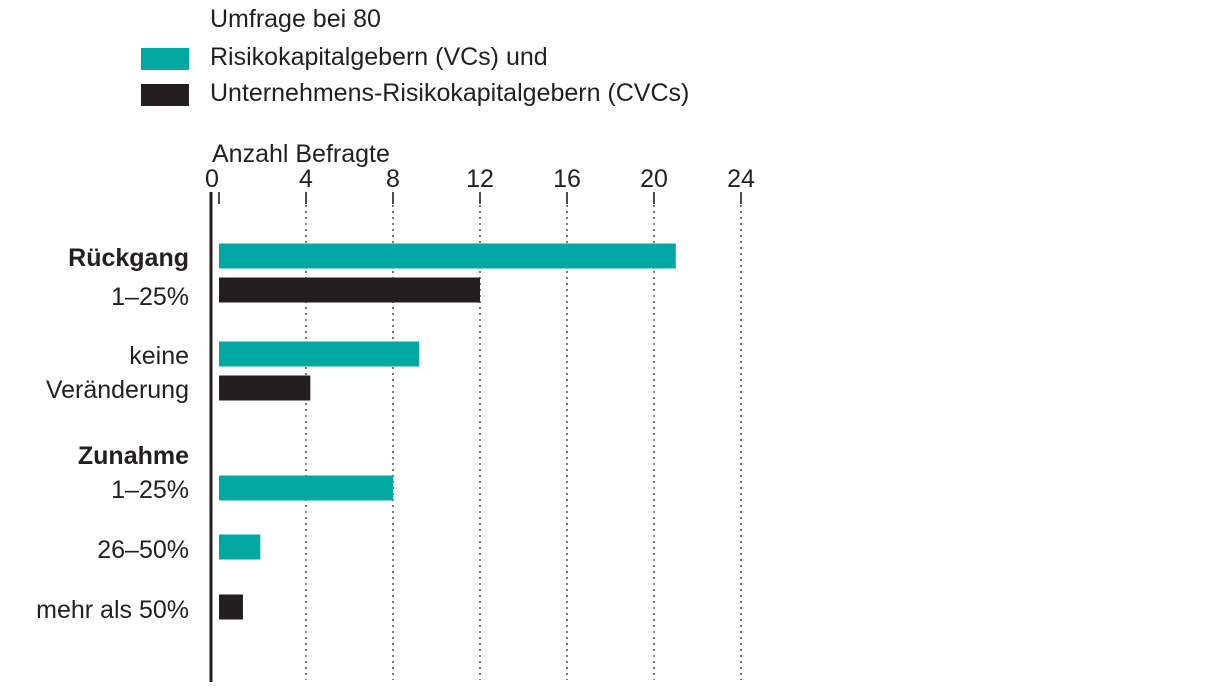 The width and height of the screenshot is (1225, 689). I want to click on tick-label-16: 16, so click(567, 179).